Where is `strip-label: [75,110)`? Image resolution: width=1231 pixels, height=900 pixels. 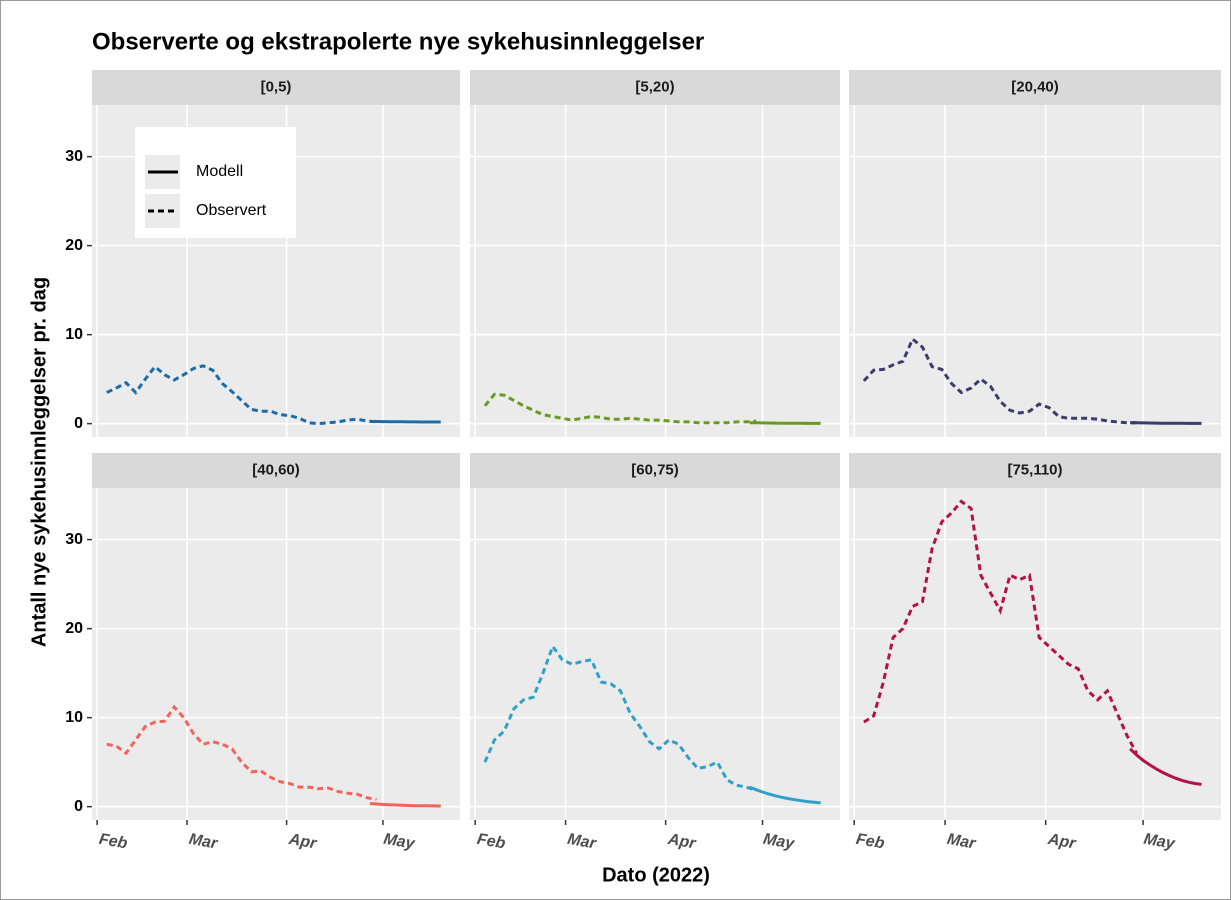
strip-label: [75,110) is located at coordinates (1034, 469).